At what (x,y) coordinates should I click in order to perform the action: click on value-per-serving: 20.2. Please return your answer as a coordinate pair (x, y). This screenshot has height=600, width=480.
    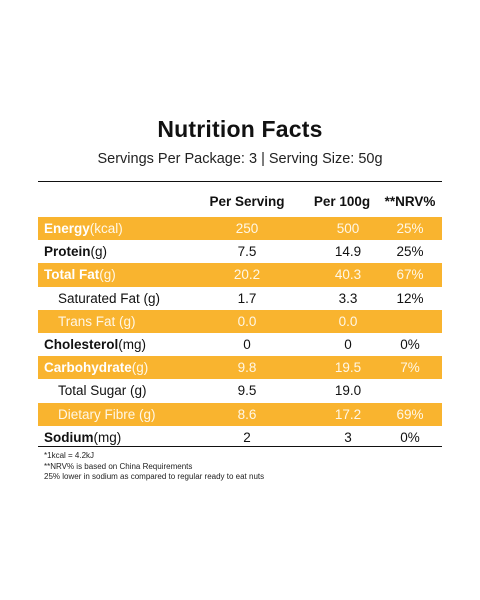
    Looking at the image, I should click on (247, 275).